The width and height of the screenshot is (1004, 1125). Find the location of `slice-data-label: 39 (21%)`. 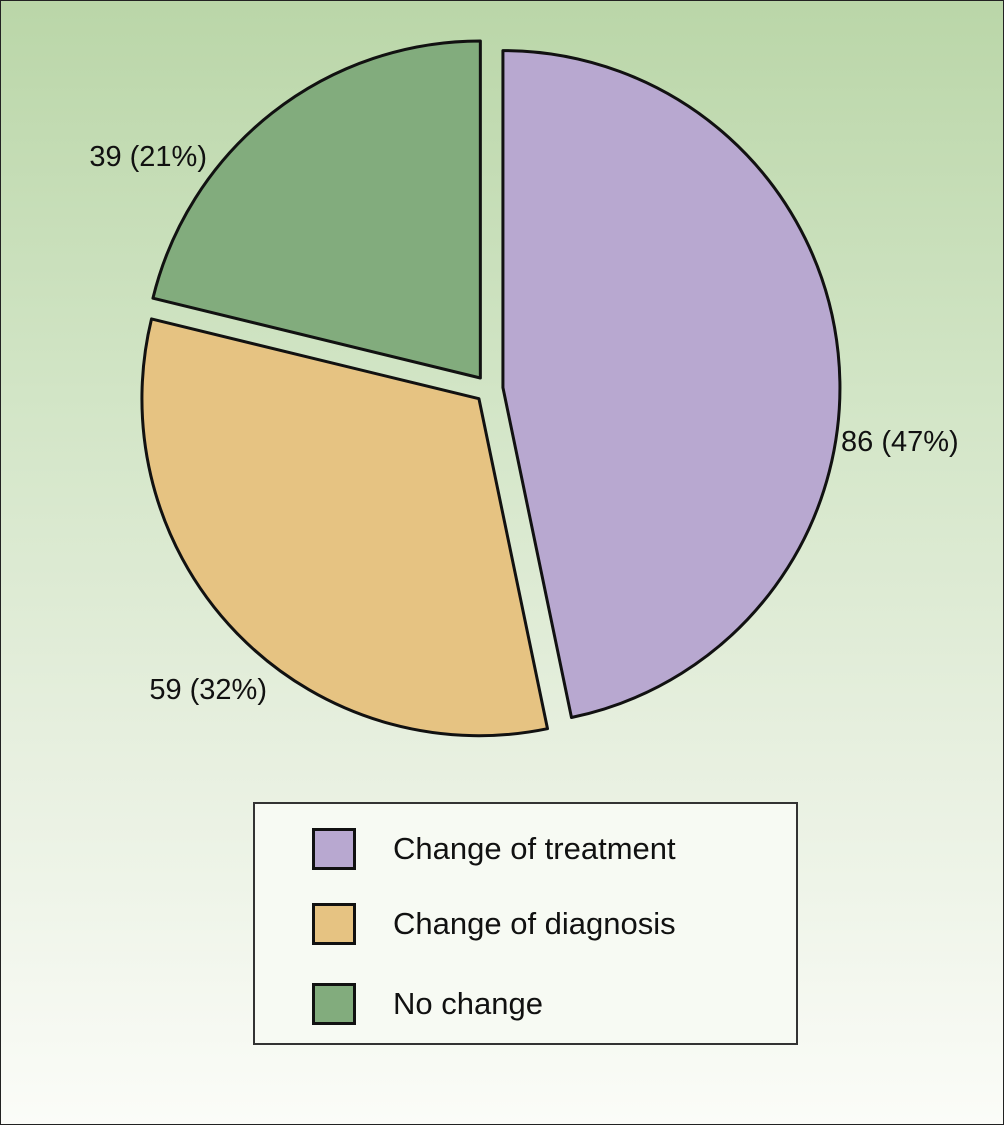

slice-data-label: 39 (21%) is located at coordinates (148, 157).